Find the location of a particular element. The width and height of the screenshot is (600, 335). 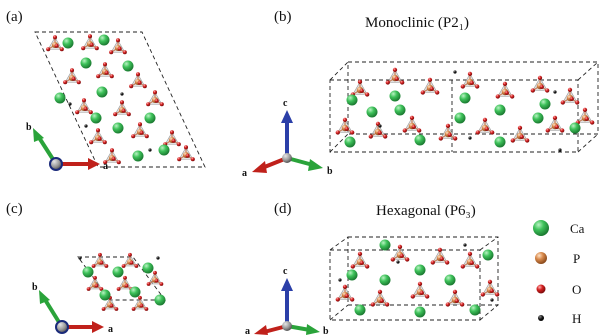

unit-cell-b is located at coordinates (464, 107).